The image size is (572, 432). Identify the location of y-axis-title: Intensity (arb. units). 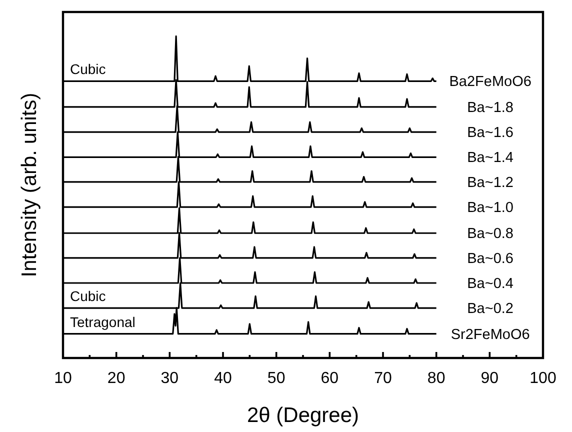
(29, 185).